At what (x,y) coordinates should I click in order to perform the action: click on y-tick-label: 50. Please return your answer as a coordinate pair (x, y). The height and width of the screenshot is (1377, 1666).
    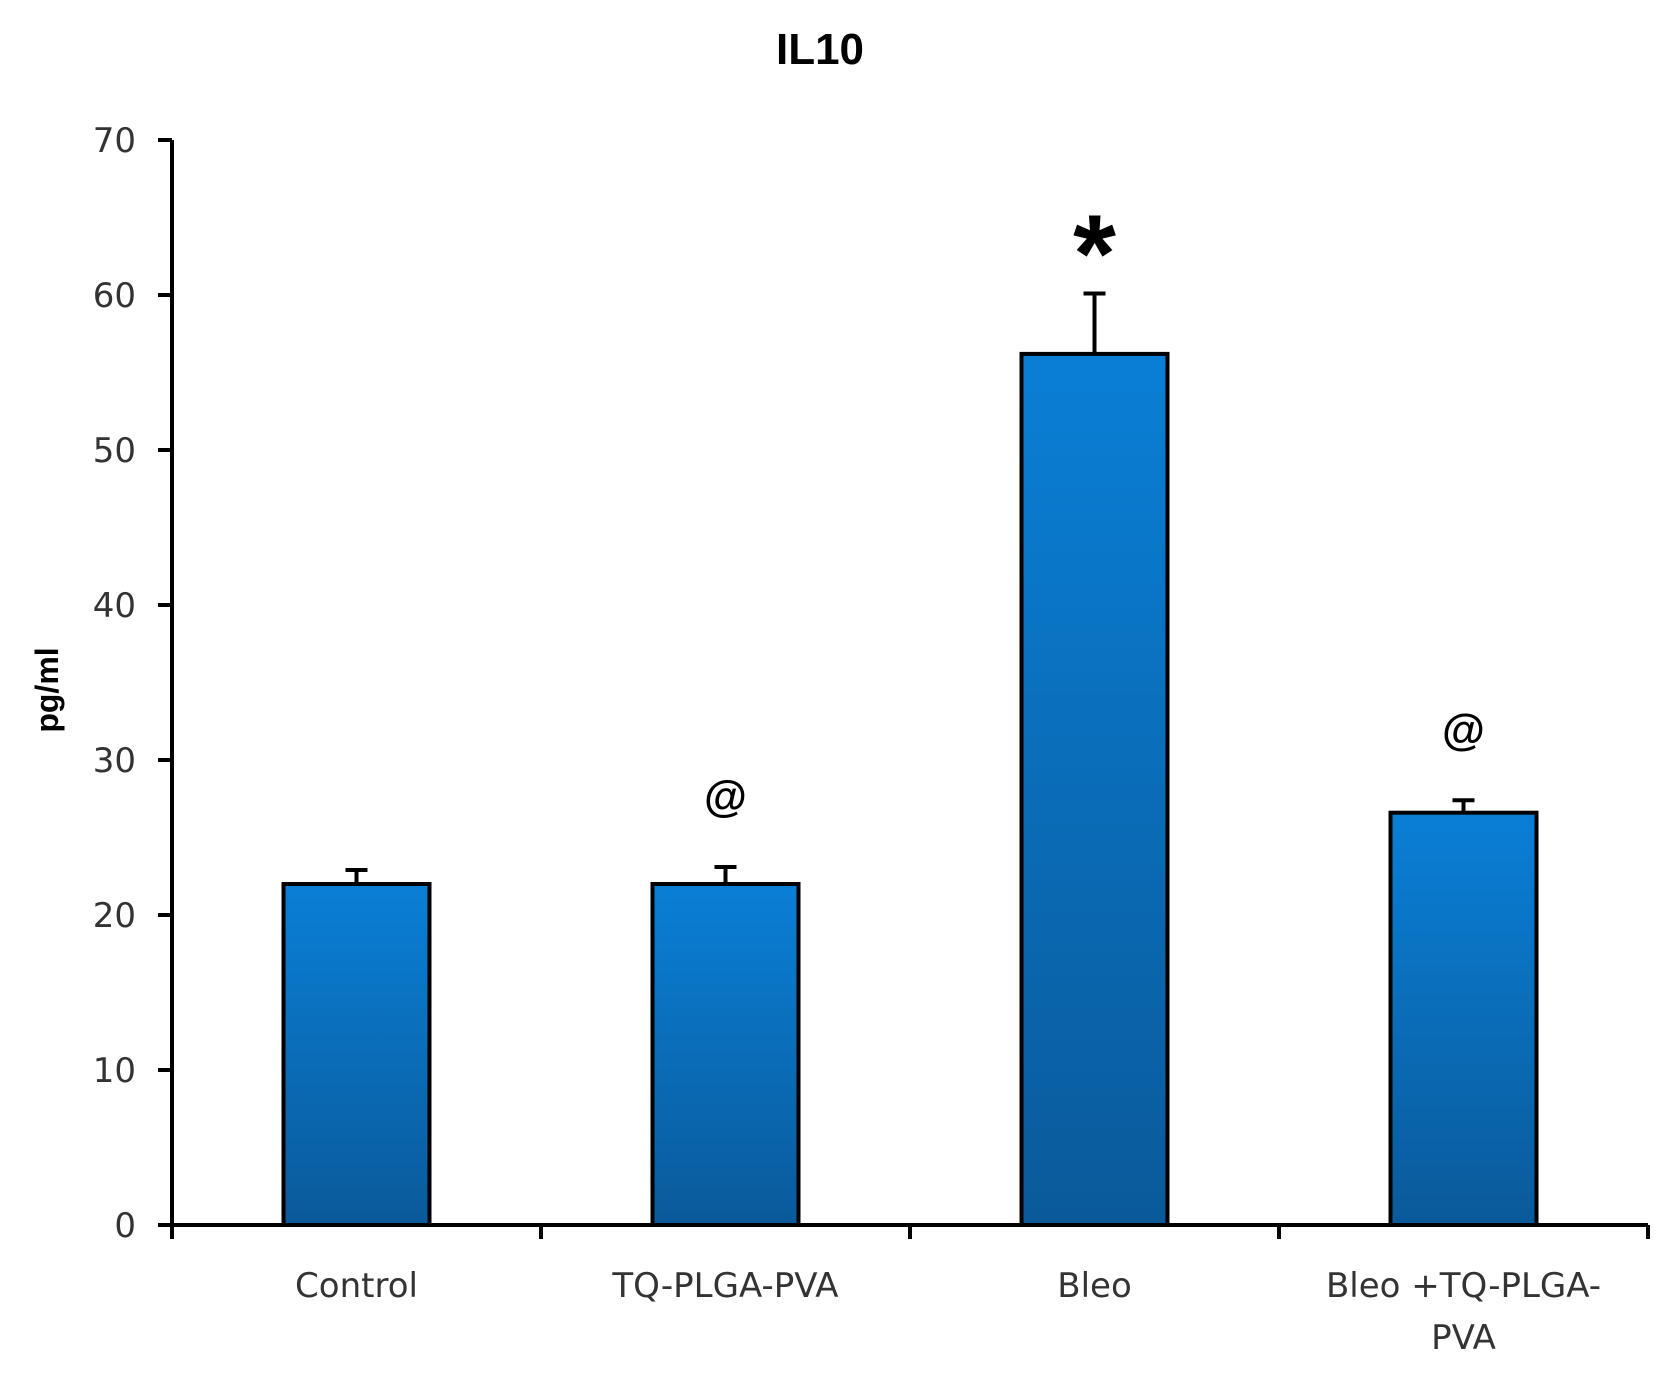
    Looking at the image, I should click on (114, 451).